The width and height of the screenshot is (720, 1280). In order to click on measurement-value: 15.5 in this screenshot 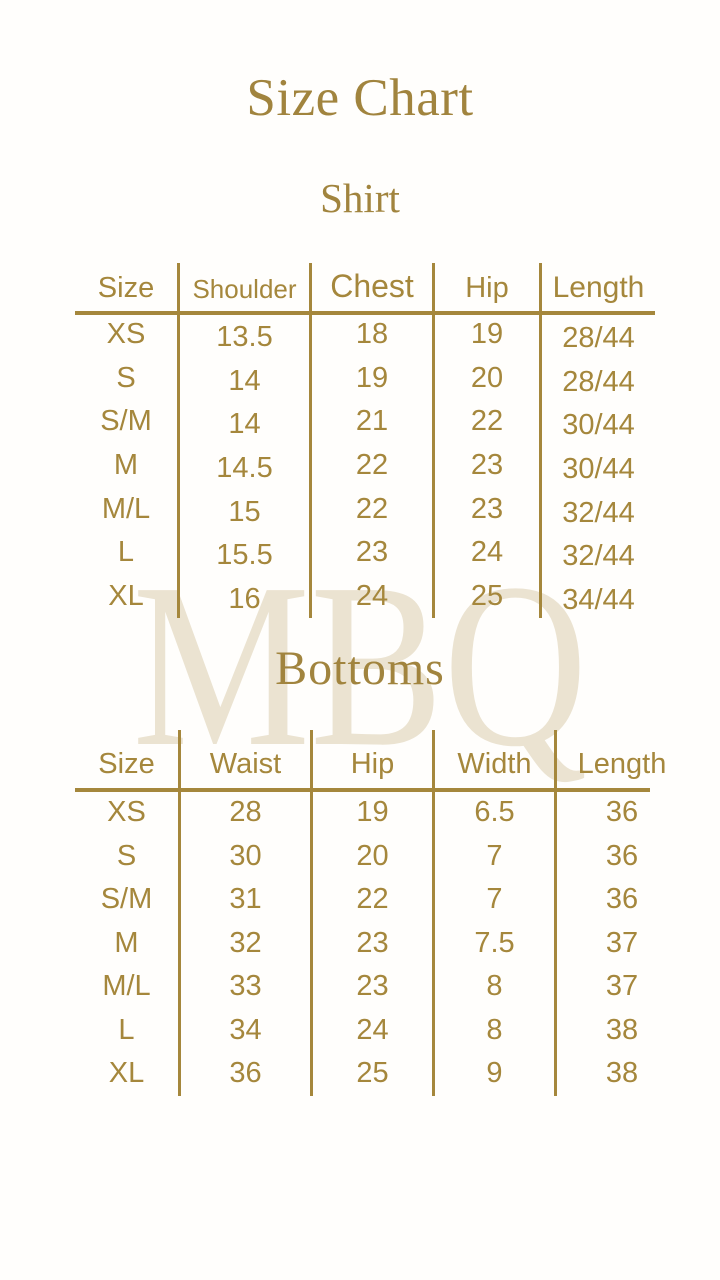, I will do `click(246, 552)`.